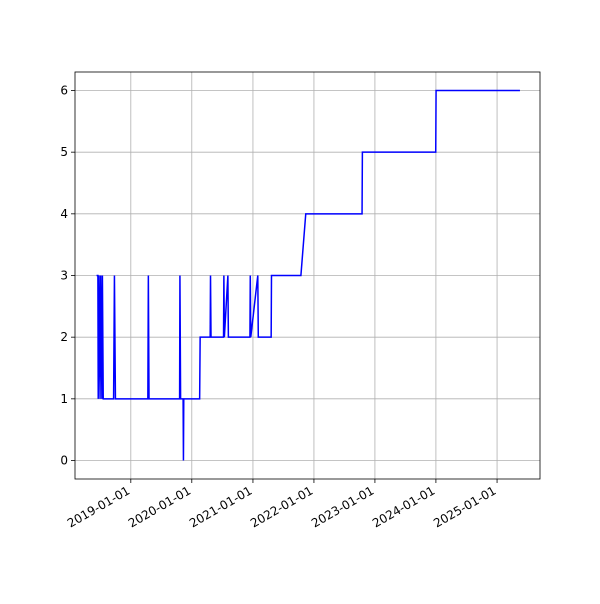  I want to click on y-tick-label: 6, so click(64, 91).